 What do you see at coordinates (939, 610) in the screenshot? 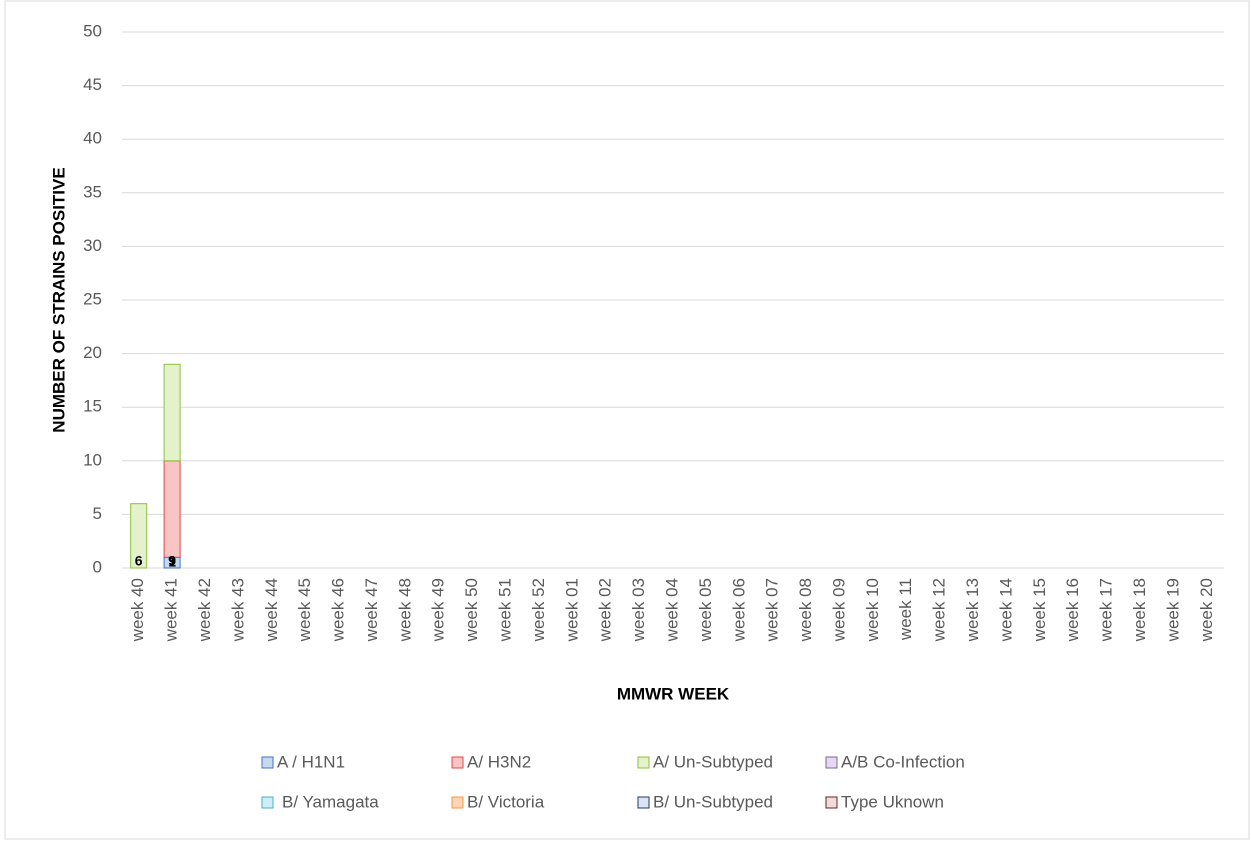
I see `x-tick-label: week 12` at bounding box center [939, 610].